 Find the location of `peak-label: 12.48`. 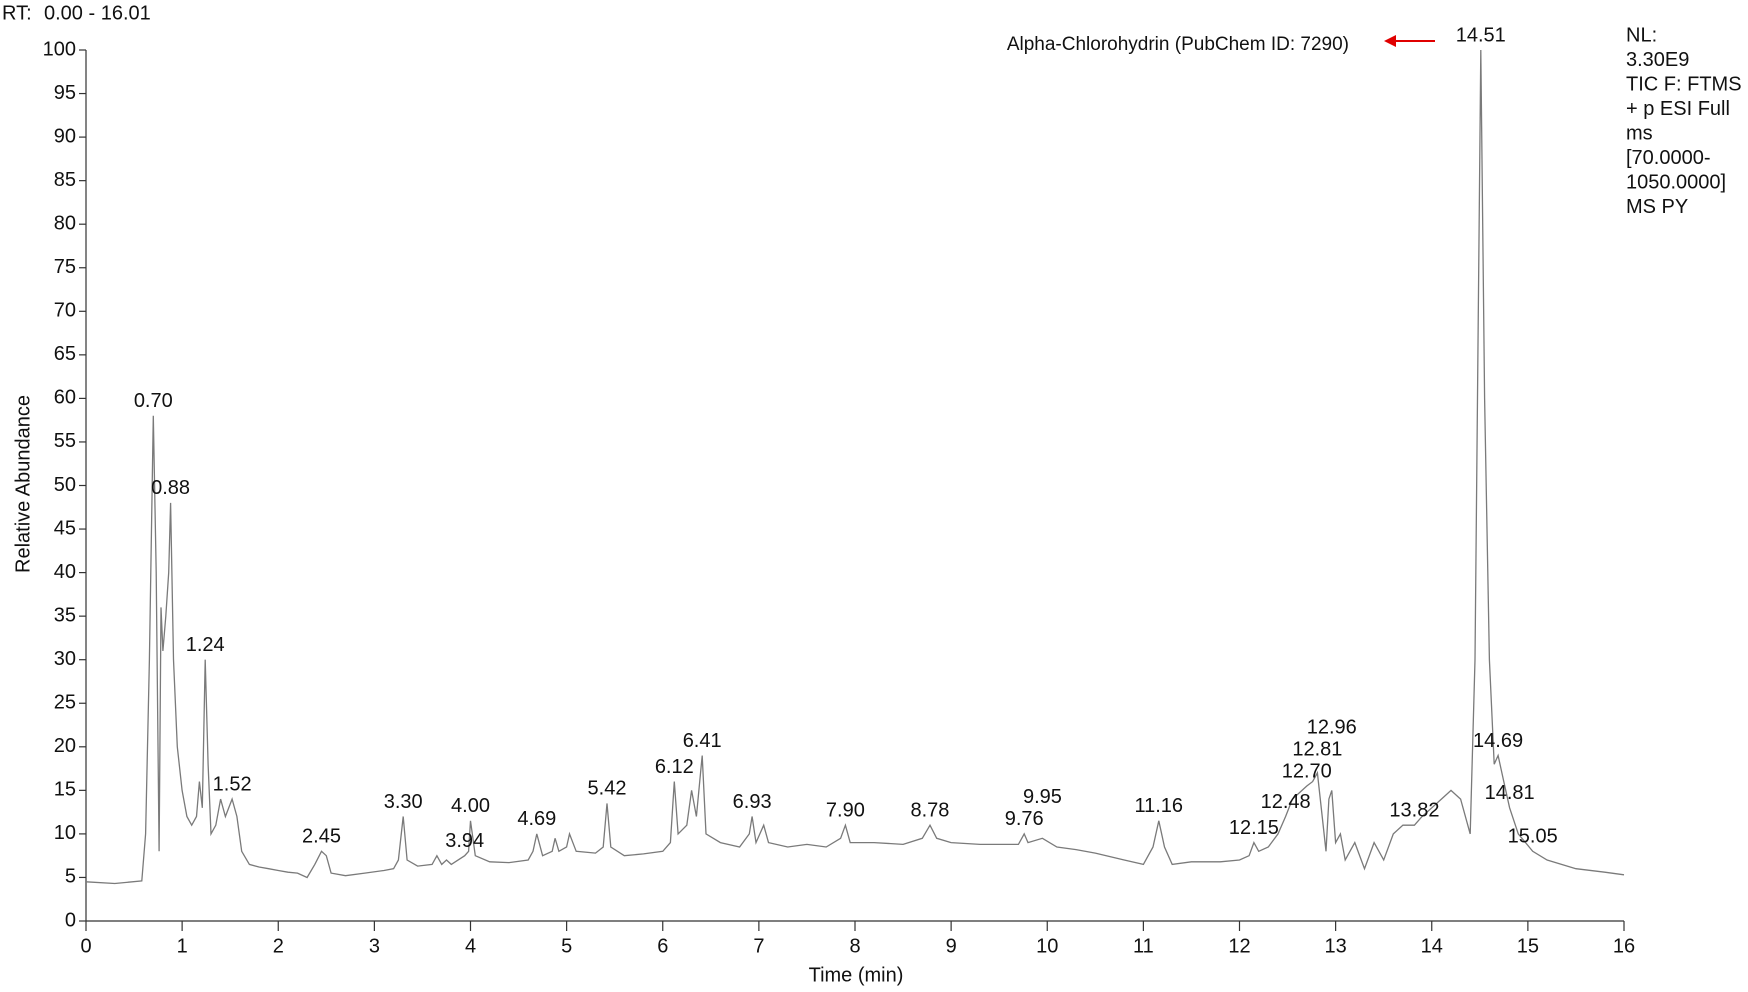

peak-label: 12.48 is located at coordinates (1286, 802).